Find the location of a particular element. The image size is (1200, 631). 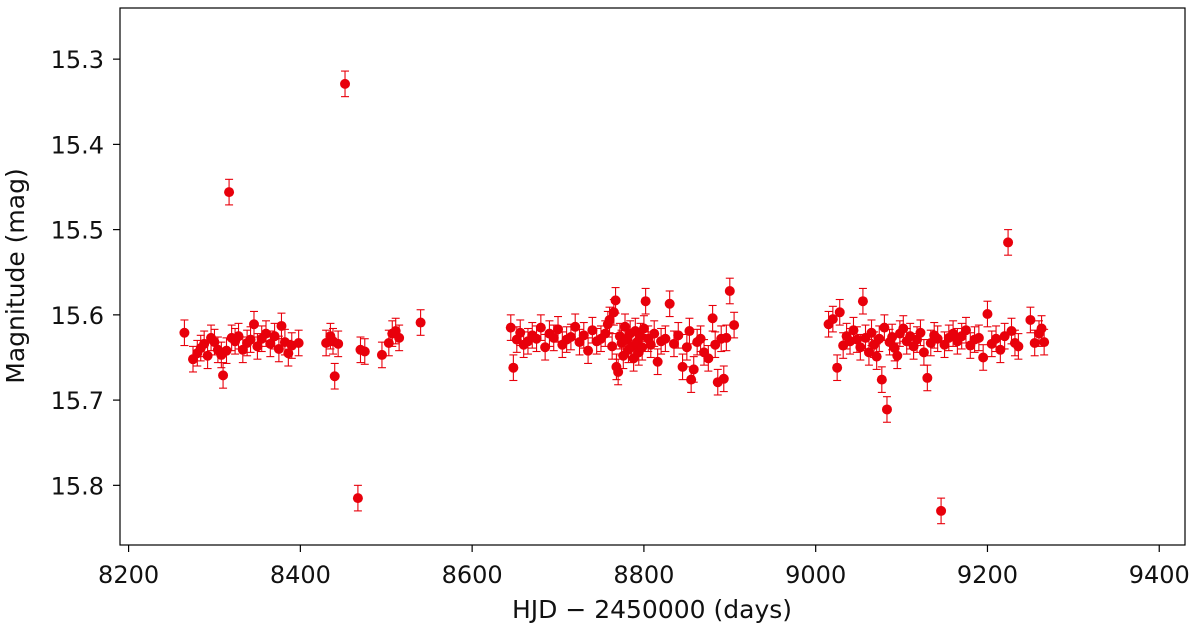

x-tick-label: 9000 is located at coordinates (815, 575).